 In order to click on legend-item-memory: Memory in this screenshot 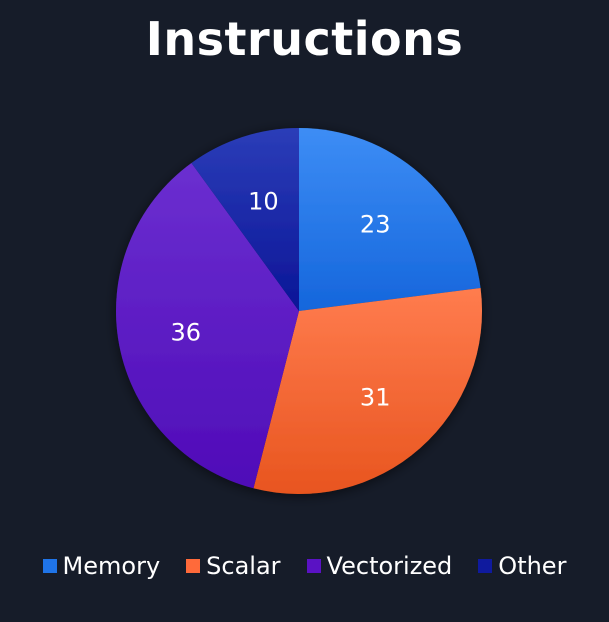, I will do `click(101, 566)`.